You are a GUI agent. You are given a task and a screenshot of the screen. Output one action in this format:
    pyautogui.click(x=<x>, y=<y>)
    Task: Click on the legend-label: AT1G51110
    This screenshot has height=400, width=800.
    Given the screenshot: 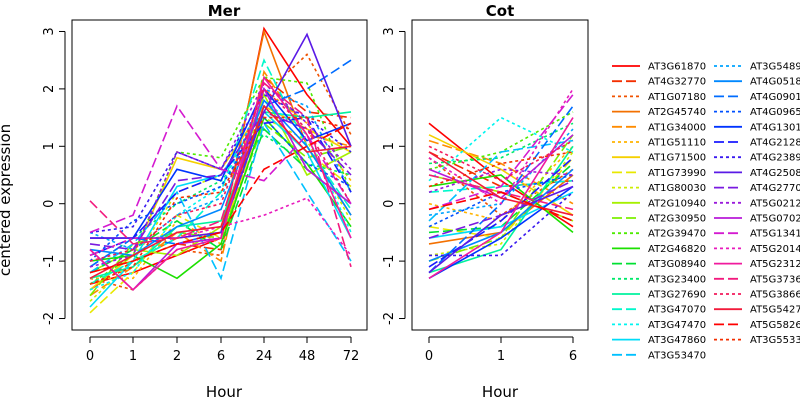 What is the action you would take?
    pyautogui.click(x=677, y=143)
    